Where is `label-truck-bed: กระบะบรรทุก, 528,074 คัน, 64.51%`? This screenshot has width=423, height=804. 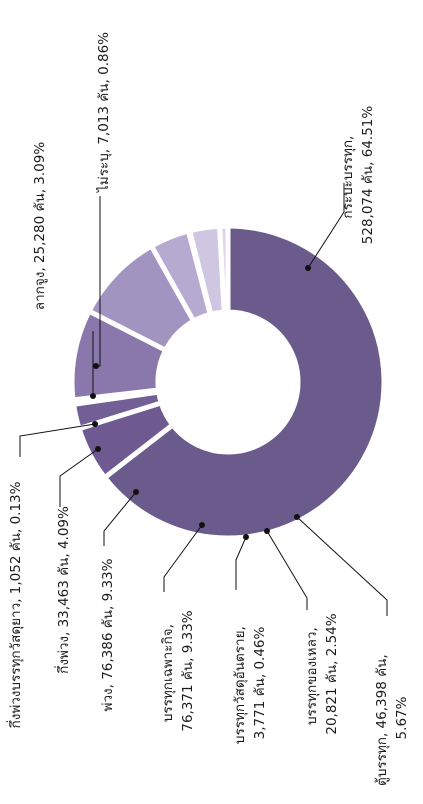 label-truck-bed: กระบะบรรทุก, 528,074 คัน, 64.51% is located at coordinates (358, 175).